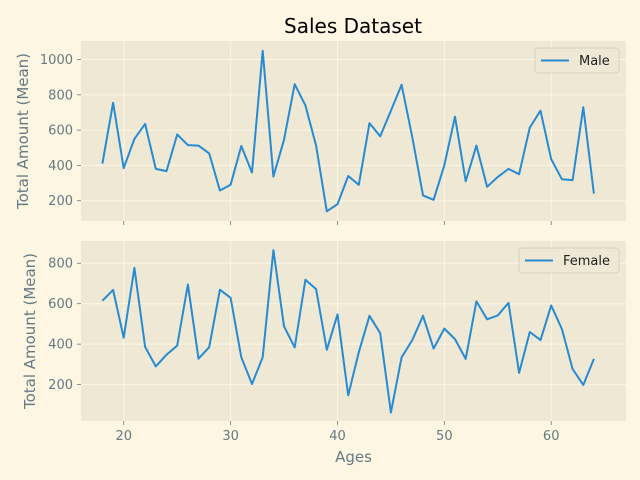 The height and width of the screenshot is (480, 640). What do you see at coordinates (337, 436) in the screenshot?
I see `x-tick-label: 40` at bounding box center [337, 436].